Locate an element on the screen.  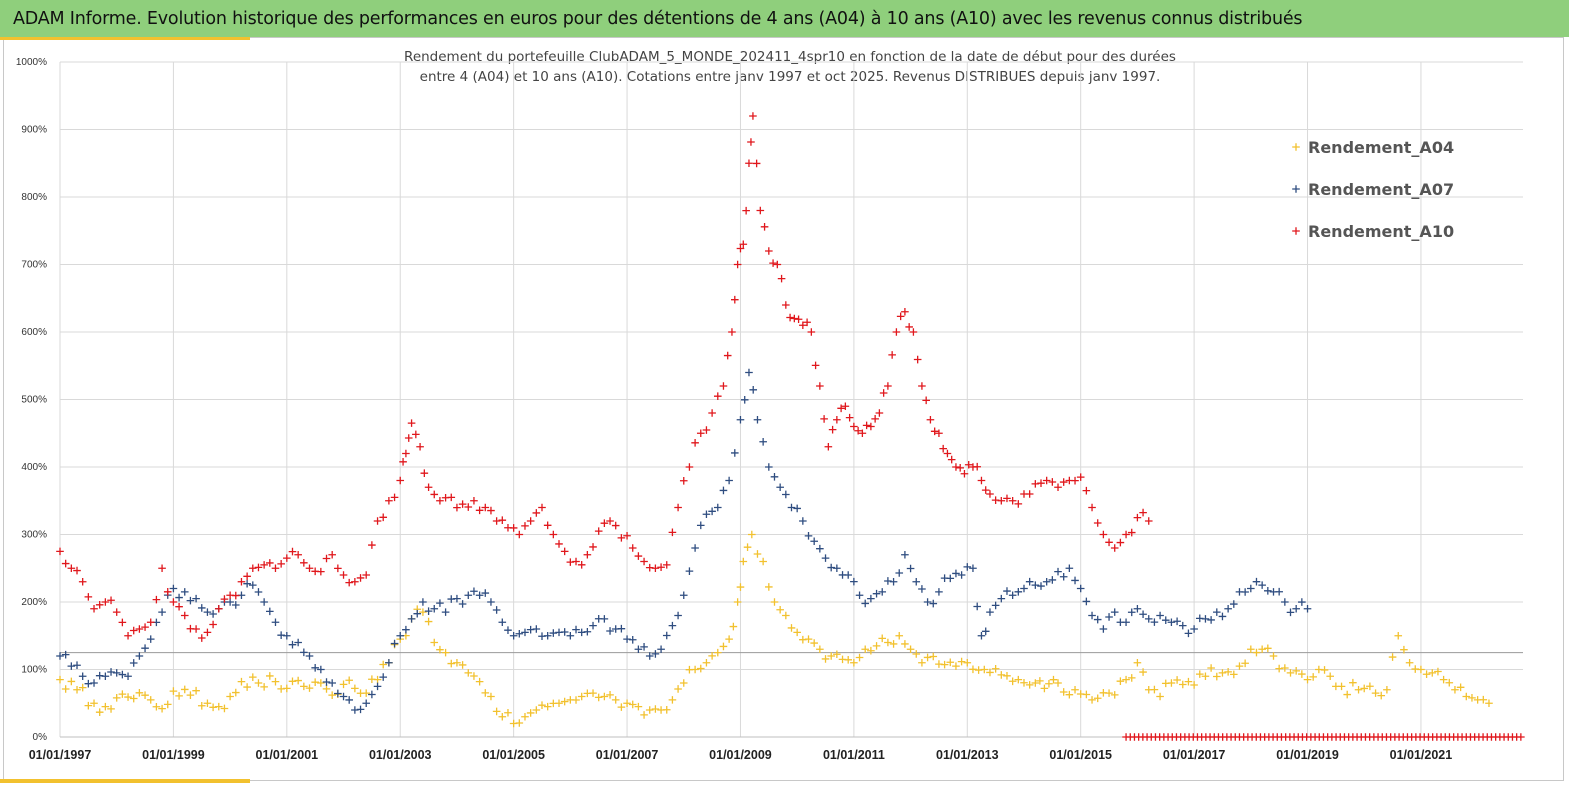
legend: Rendement_A04 Rendement_A07 Rendement_A10 is located at coordinates (1373, 189).